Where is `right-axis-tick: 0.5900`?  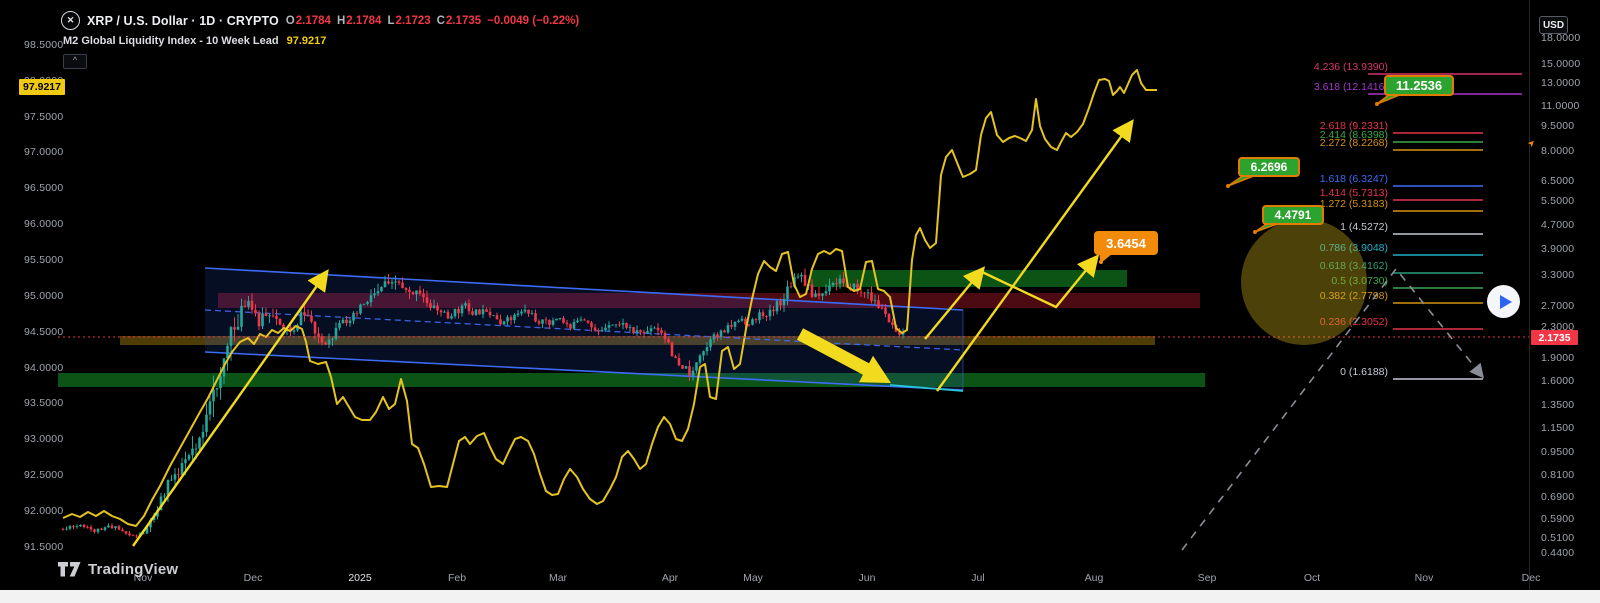 right-axis-tick: 0.5900 is located at coordinates (1558, 519).